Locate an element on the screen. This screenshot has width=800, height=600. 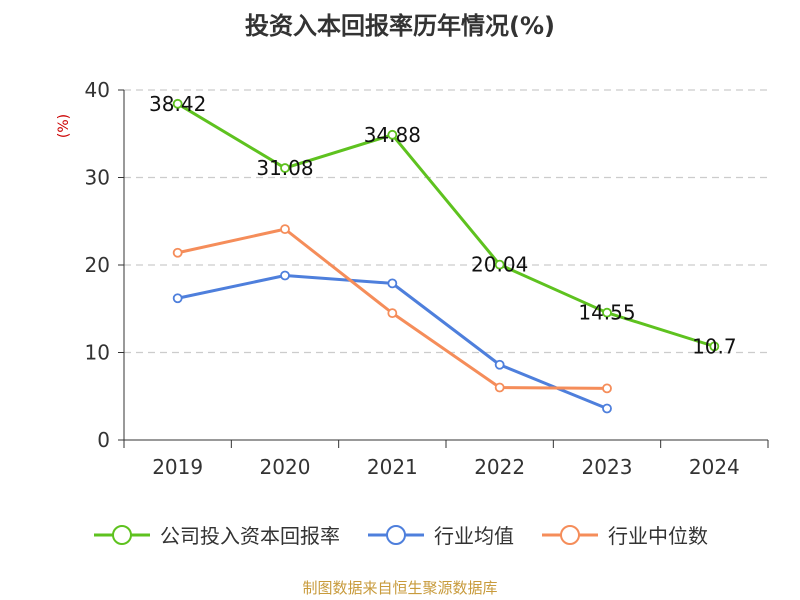
y-tick-label: 30 is located at coordinates (97, 178).